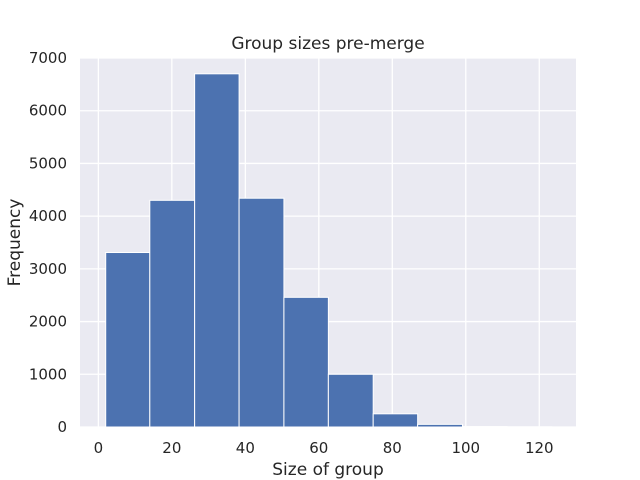  What do you see at coordinates (392, 448) in the screenshot?
I see `x-tick-label: 80` at bounding box center [392, 448].